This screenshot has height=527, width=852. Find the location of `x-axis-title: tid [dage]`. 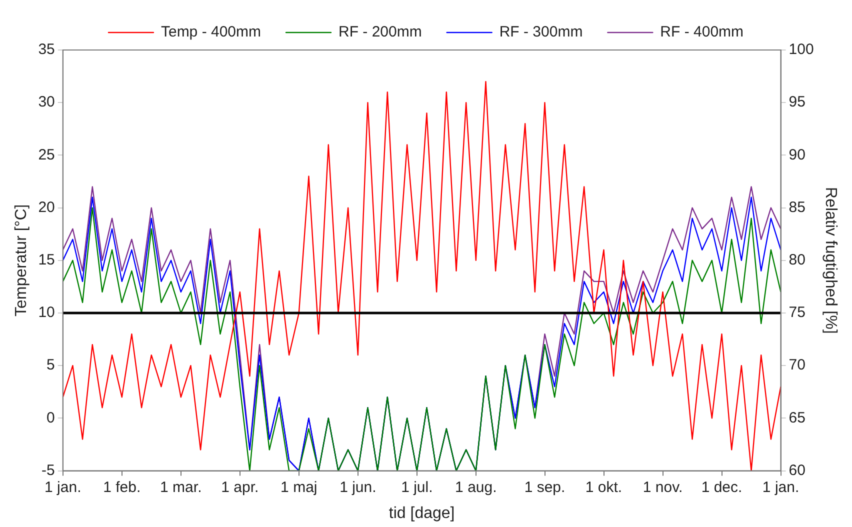

x-axis-title: tid [dage] is located at coordinates (421, 513).